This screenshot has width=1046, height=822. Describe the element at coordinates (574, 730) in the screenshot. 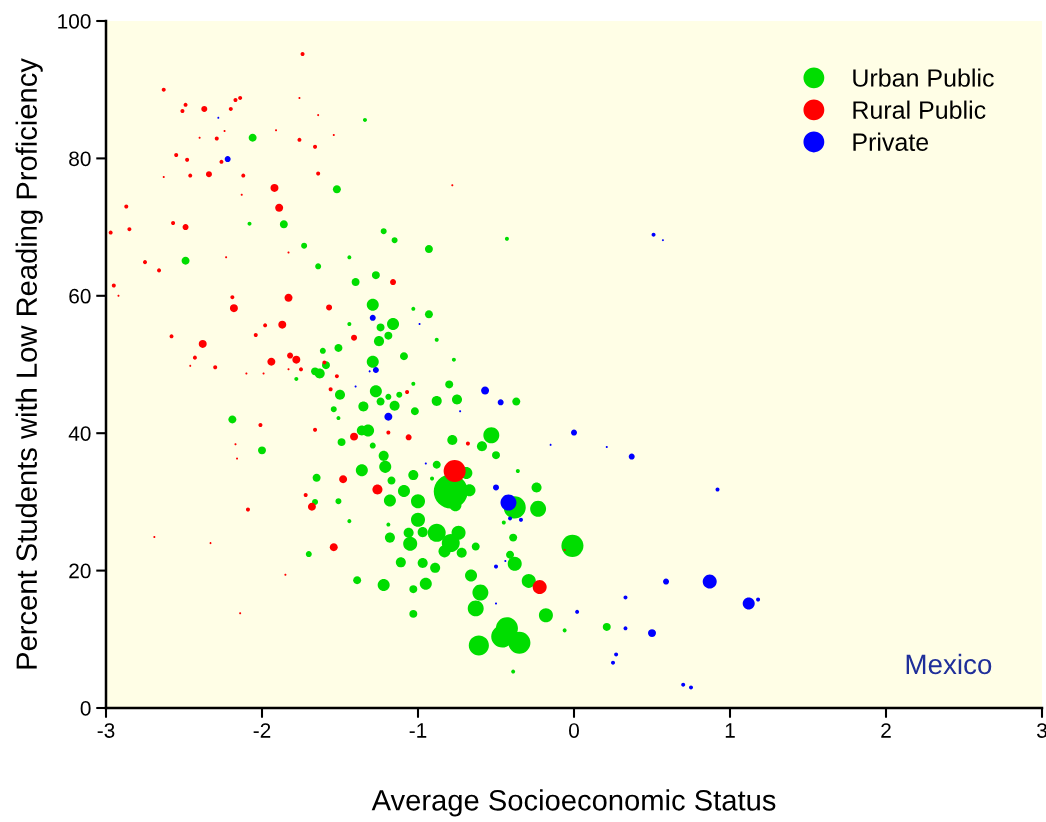

I see `x-tick-label: 0` at that location.